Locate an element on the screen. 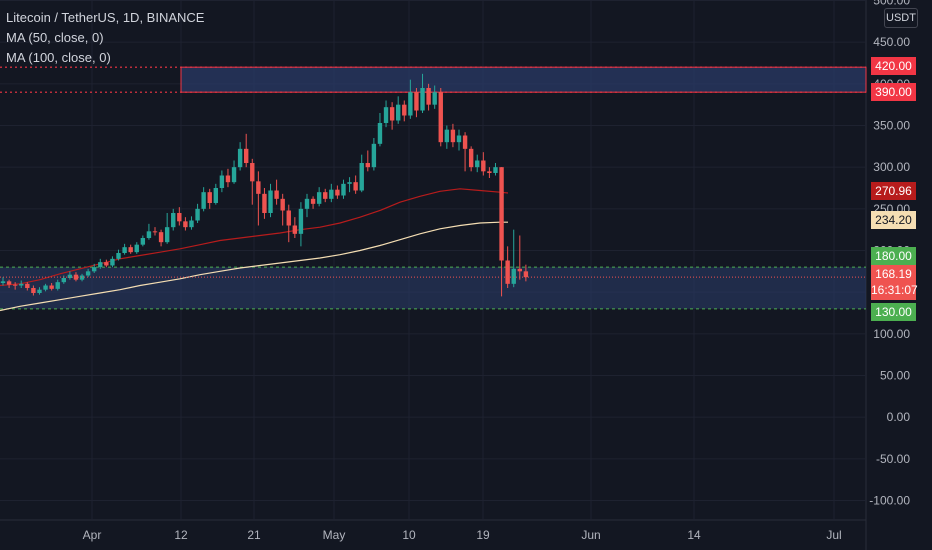  current-price-label: 168.19 16:31:07 is located at coordinates (894, 282).